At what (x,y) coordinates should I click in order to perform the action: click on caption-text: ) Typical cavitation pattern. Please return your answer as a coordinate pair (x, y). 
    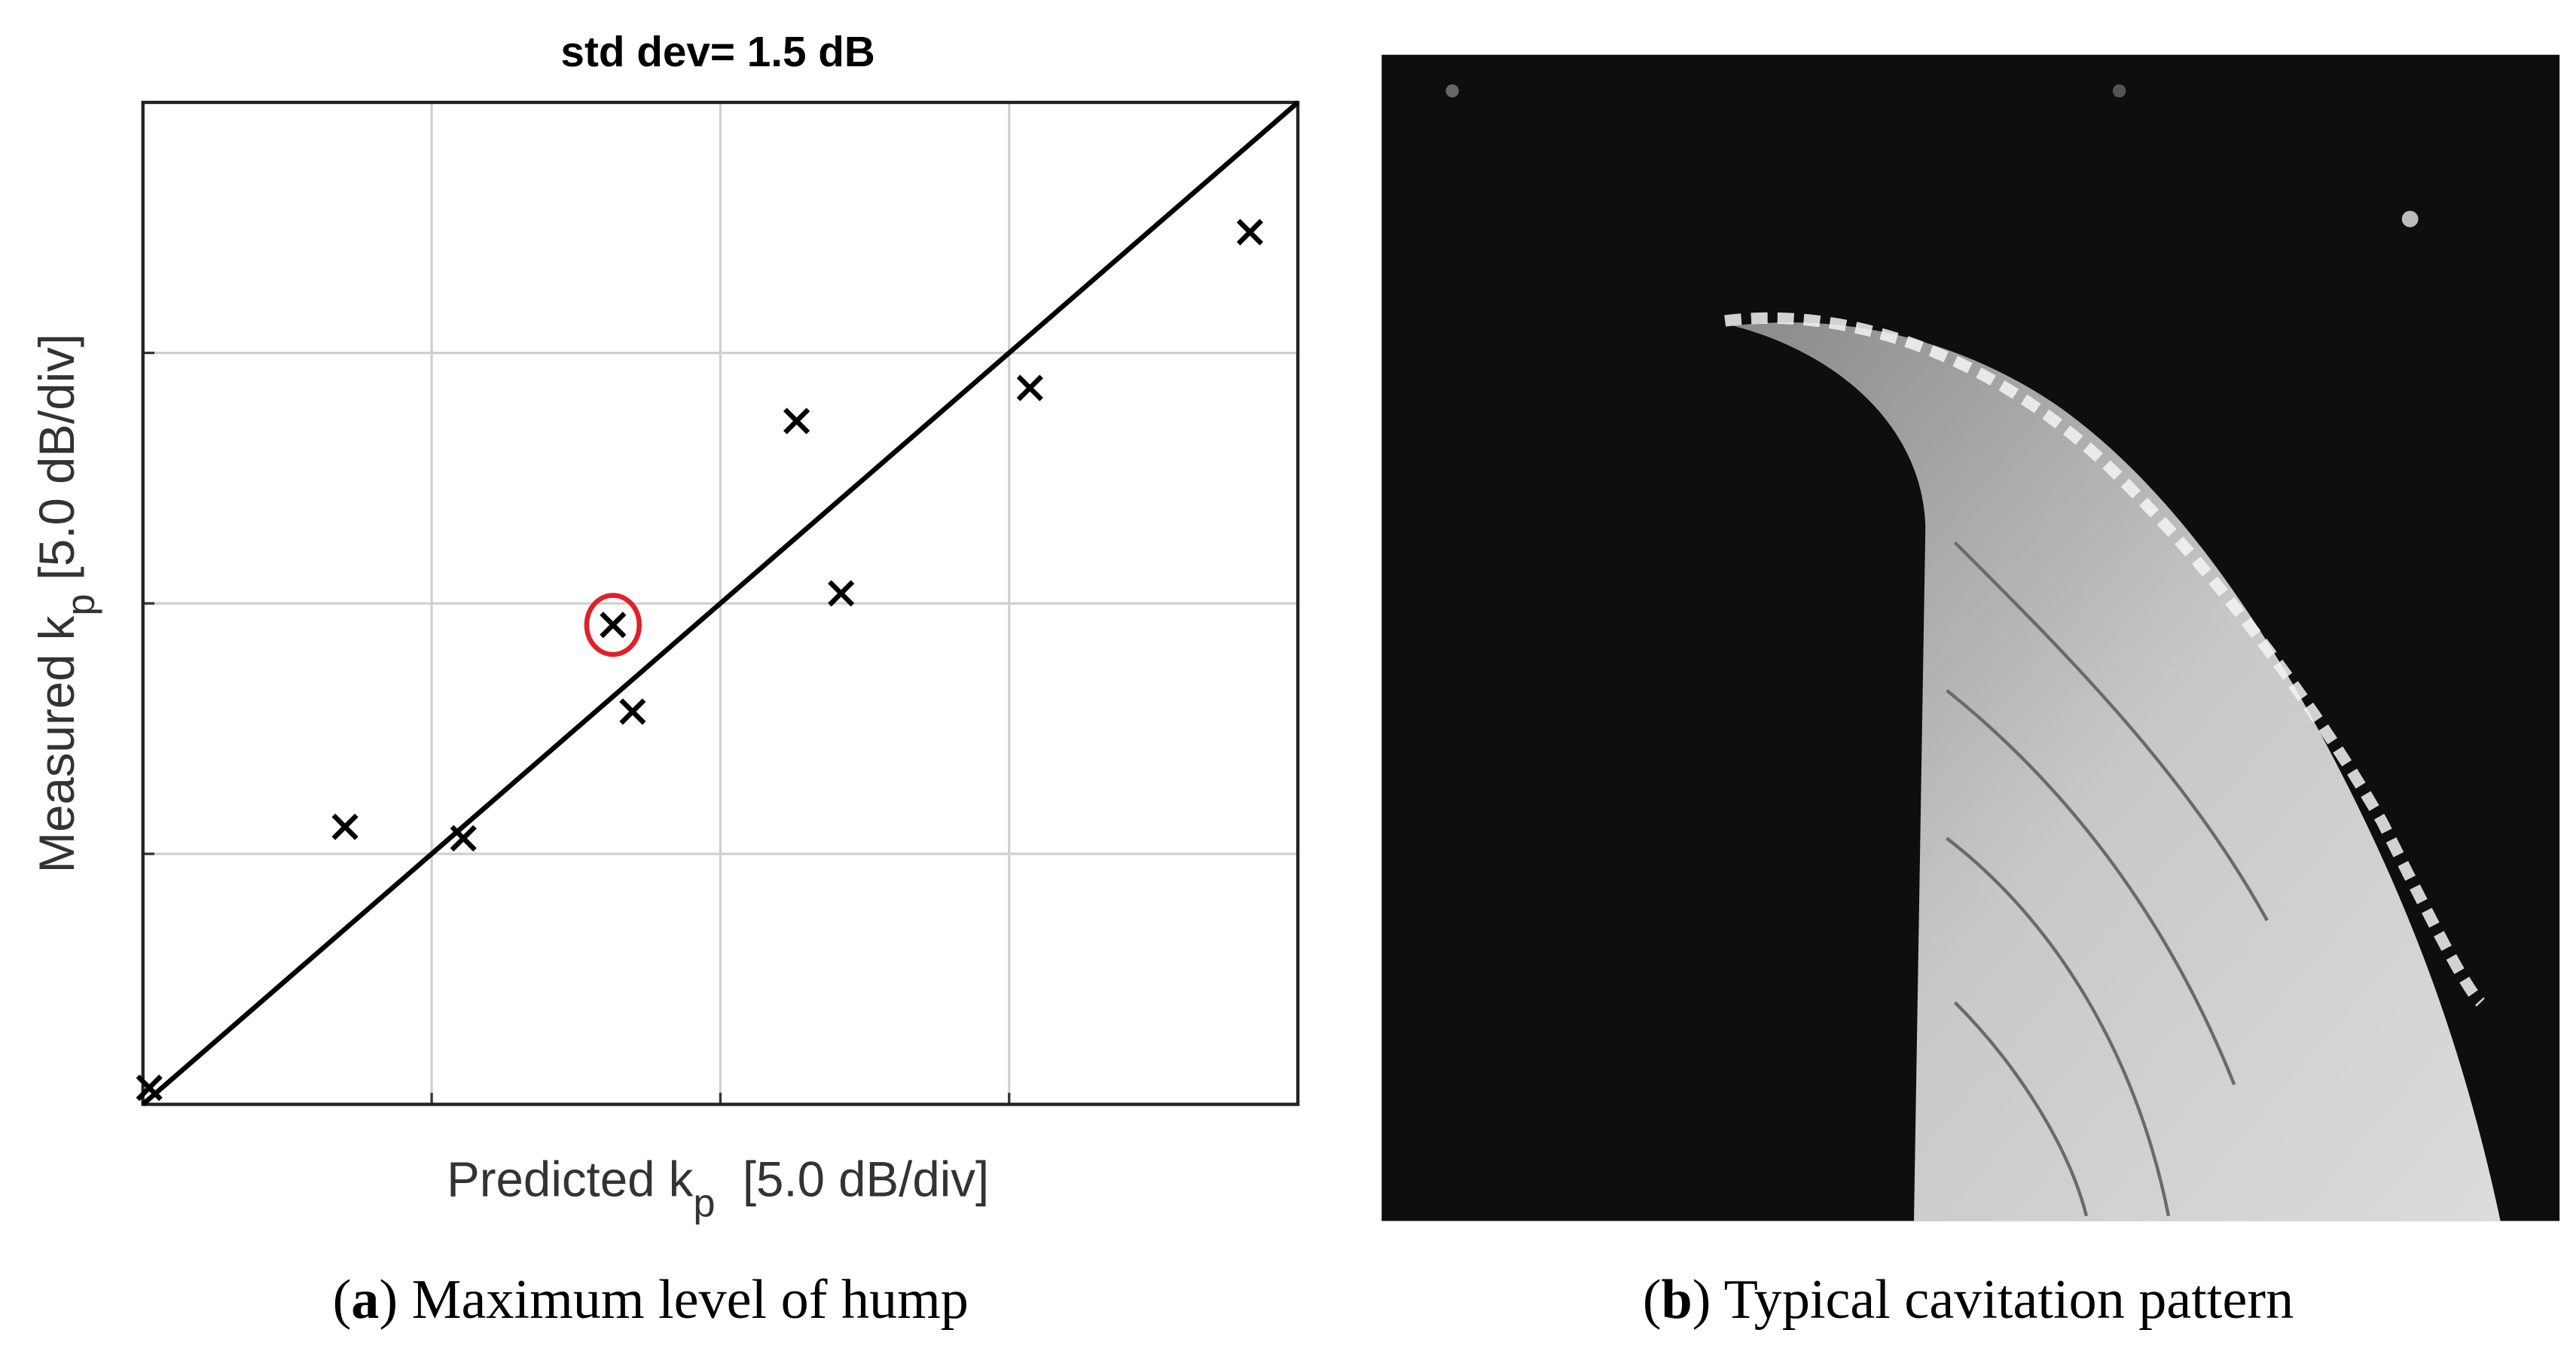
    Looking at the image, I should click on (1993, 1300).